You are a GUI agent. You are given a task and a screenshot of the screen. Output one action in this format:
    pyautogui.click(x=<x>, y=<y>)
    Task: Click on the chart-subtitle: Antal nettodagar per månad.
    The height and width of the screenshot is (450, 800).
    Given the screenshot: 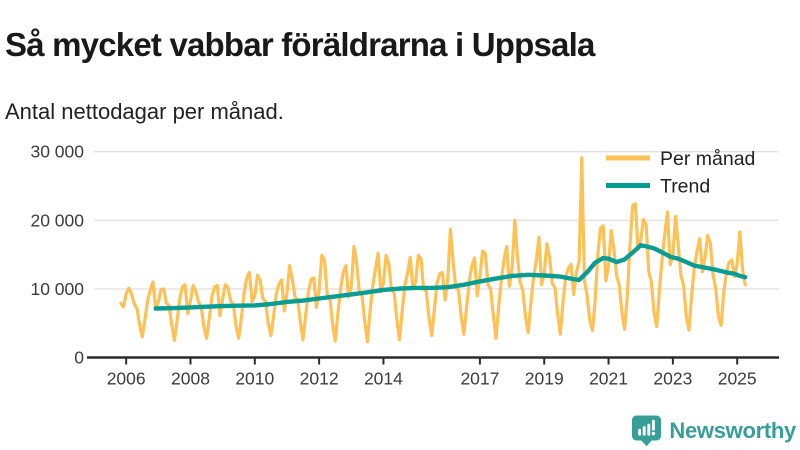 What is the action you would take?
    pyautogui.click(x=144, y=111)
    